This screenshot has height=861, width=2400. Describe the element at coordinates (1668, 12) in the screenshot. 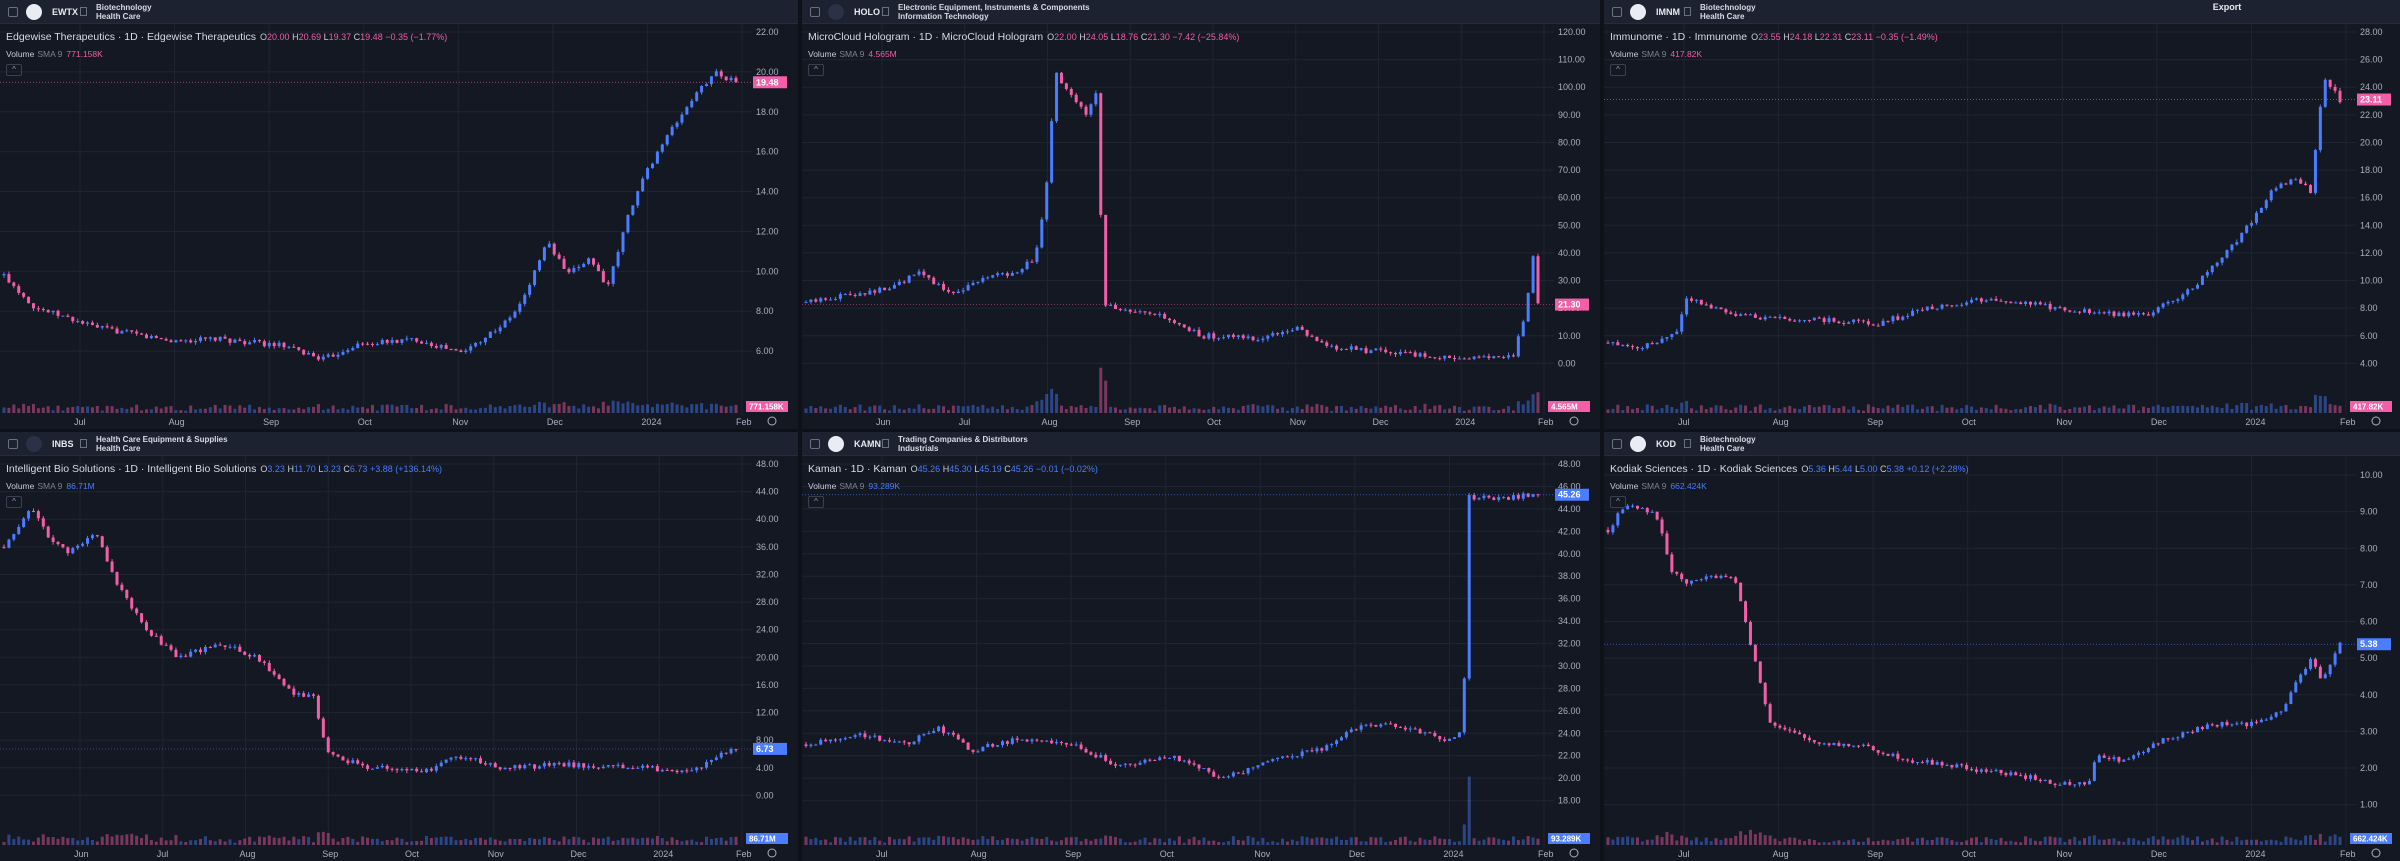

I see `ticker-symbol: IMNM` at that location.